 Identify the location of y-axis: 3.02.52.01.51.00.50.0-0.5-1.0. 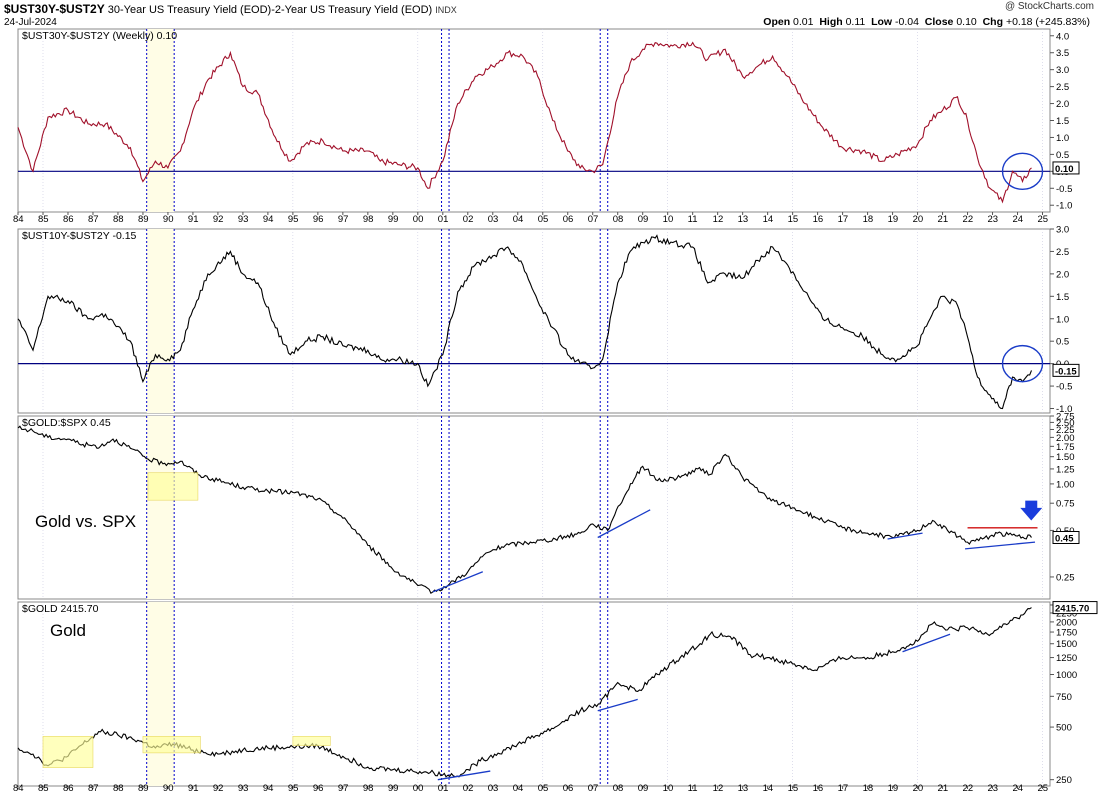
(1061, 320).